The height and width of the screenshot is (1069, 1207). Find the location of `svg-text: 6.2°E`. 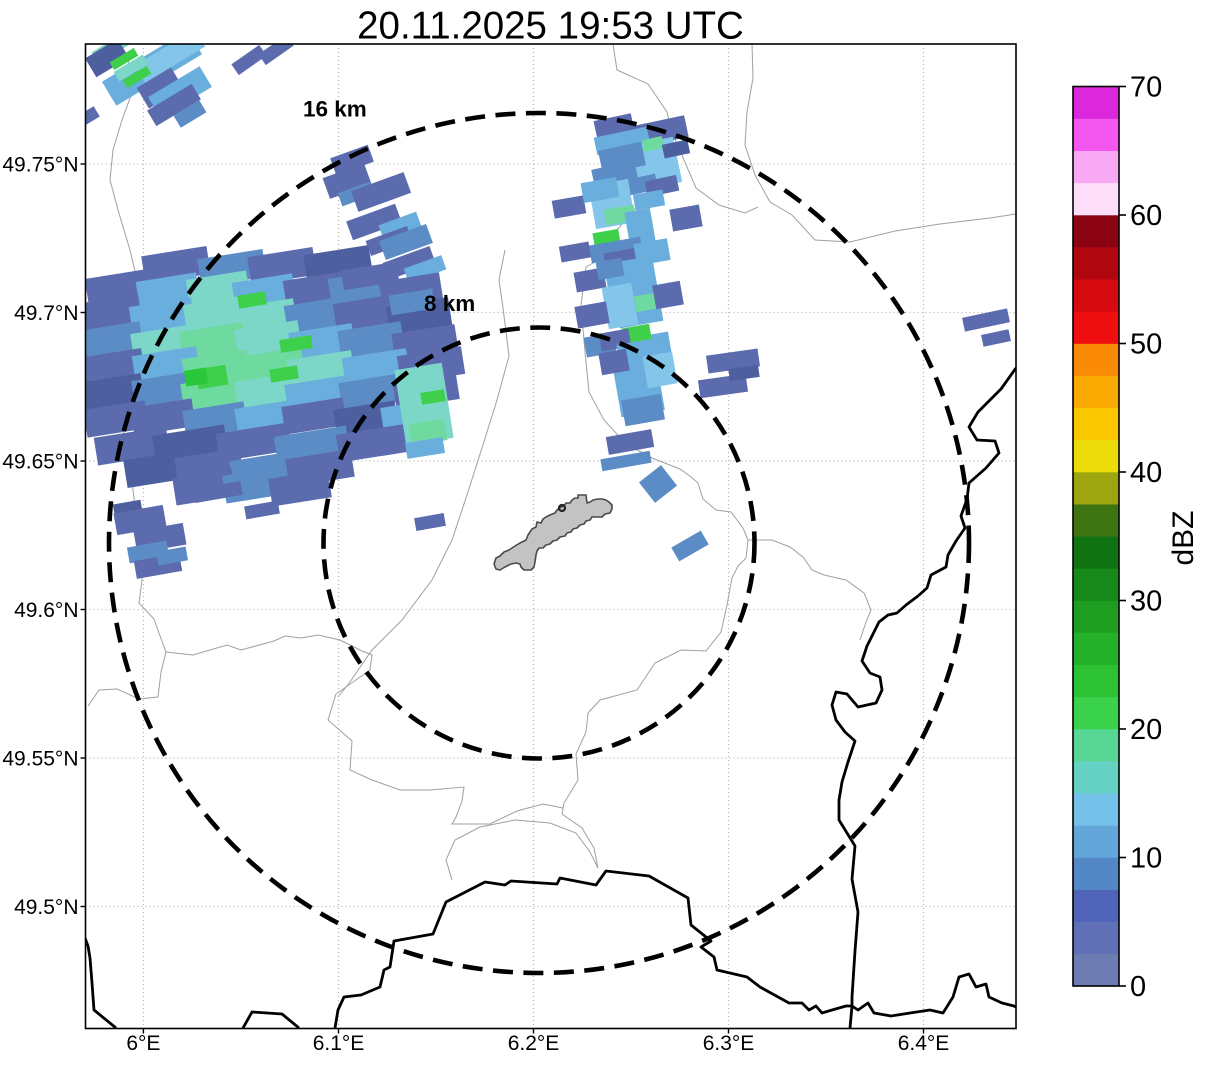

svg-text: 6.2°E is located at coordinates (534, 1043).